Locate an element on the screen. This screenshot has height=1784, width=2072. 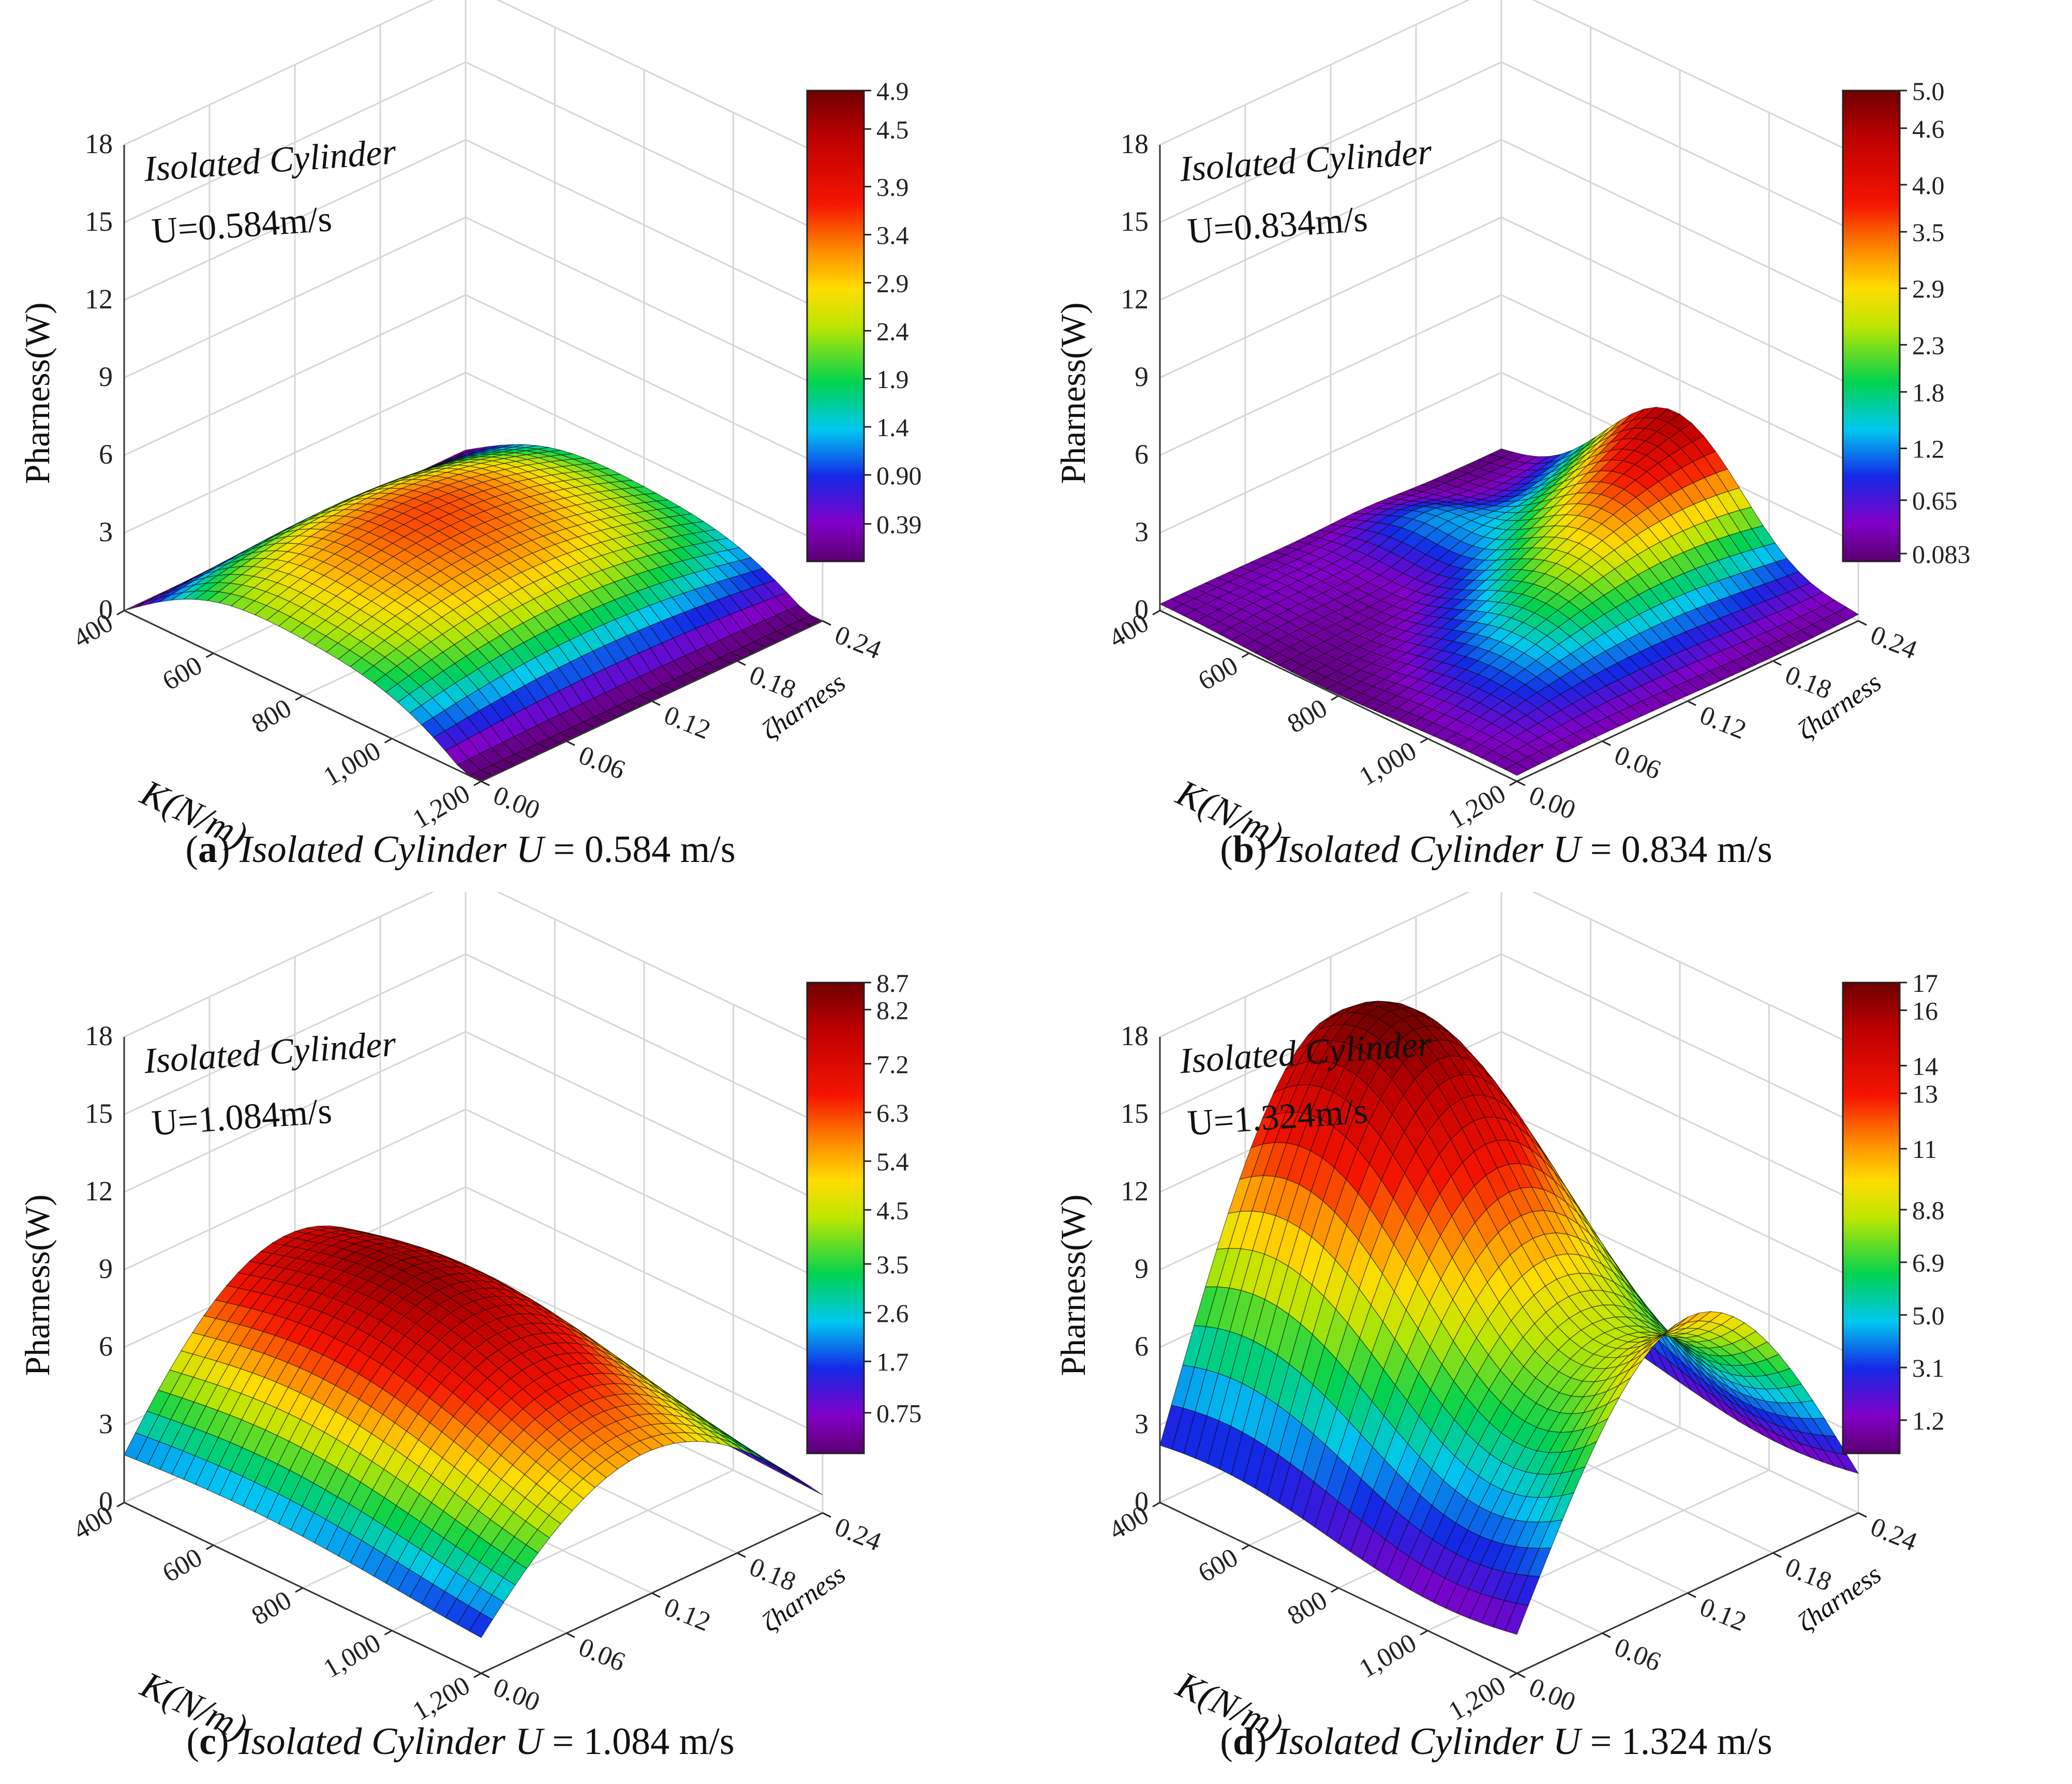
annotation-speed: U=0.584m/s is located at coordinates (242, 225).